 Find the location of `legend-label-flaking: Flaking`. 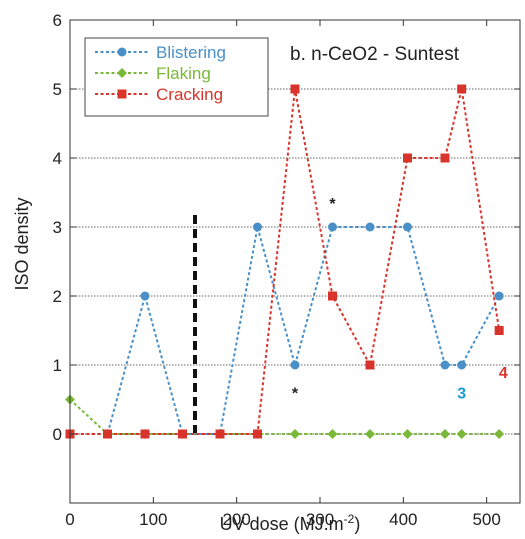

legend-label-flaking: Flaking is located at coordinates (183, 73).